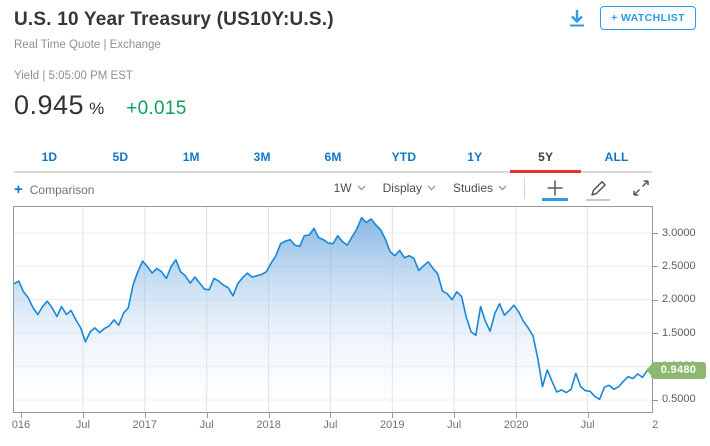  I want to click on tab-6m: 6M, so click(333, 157).